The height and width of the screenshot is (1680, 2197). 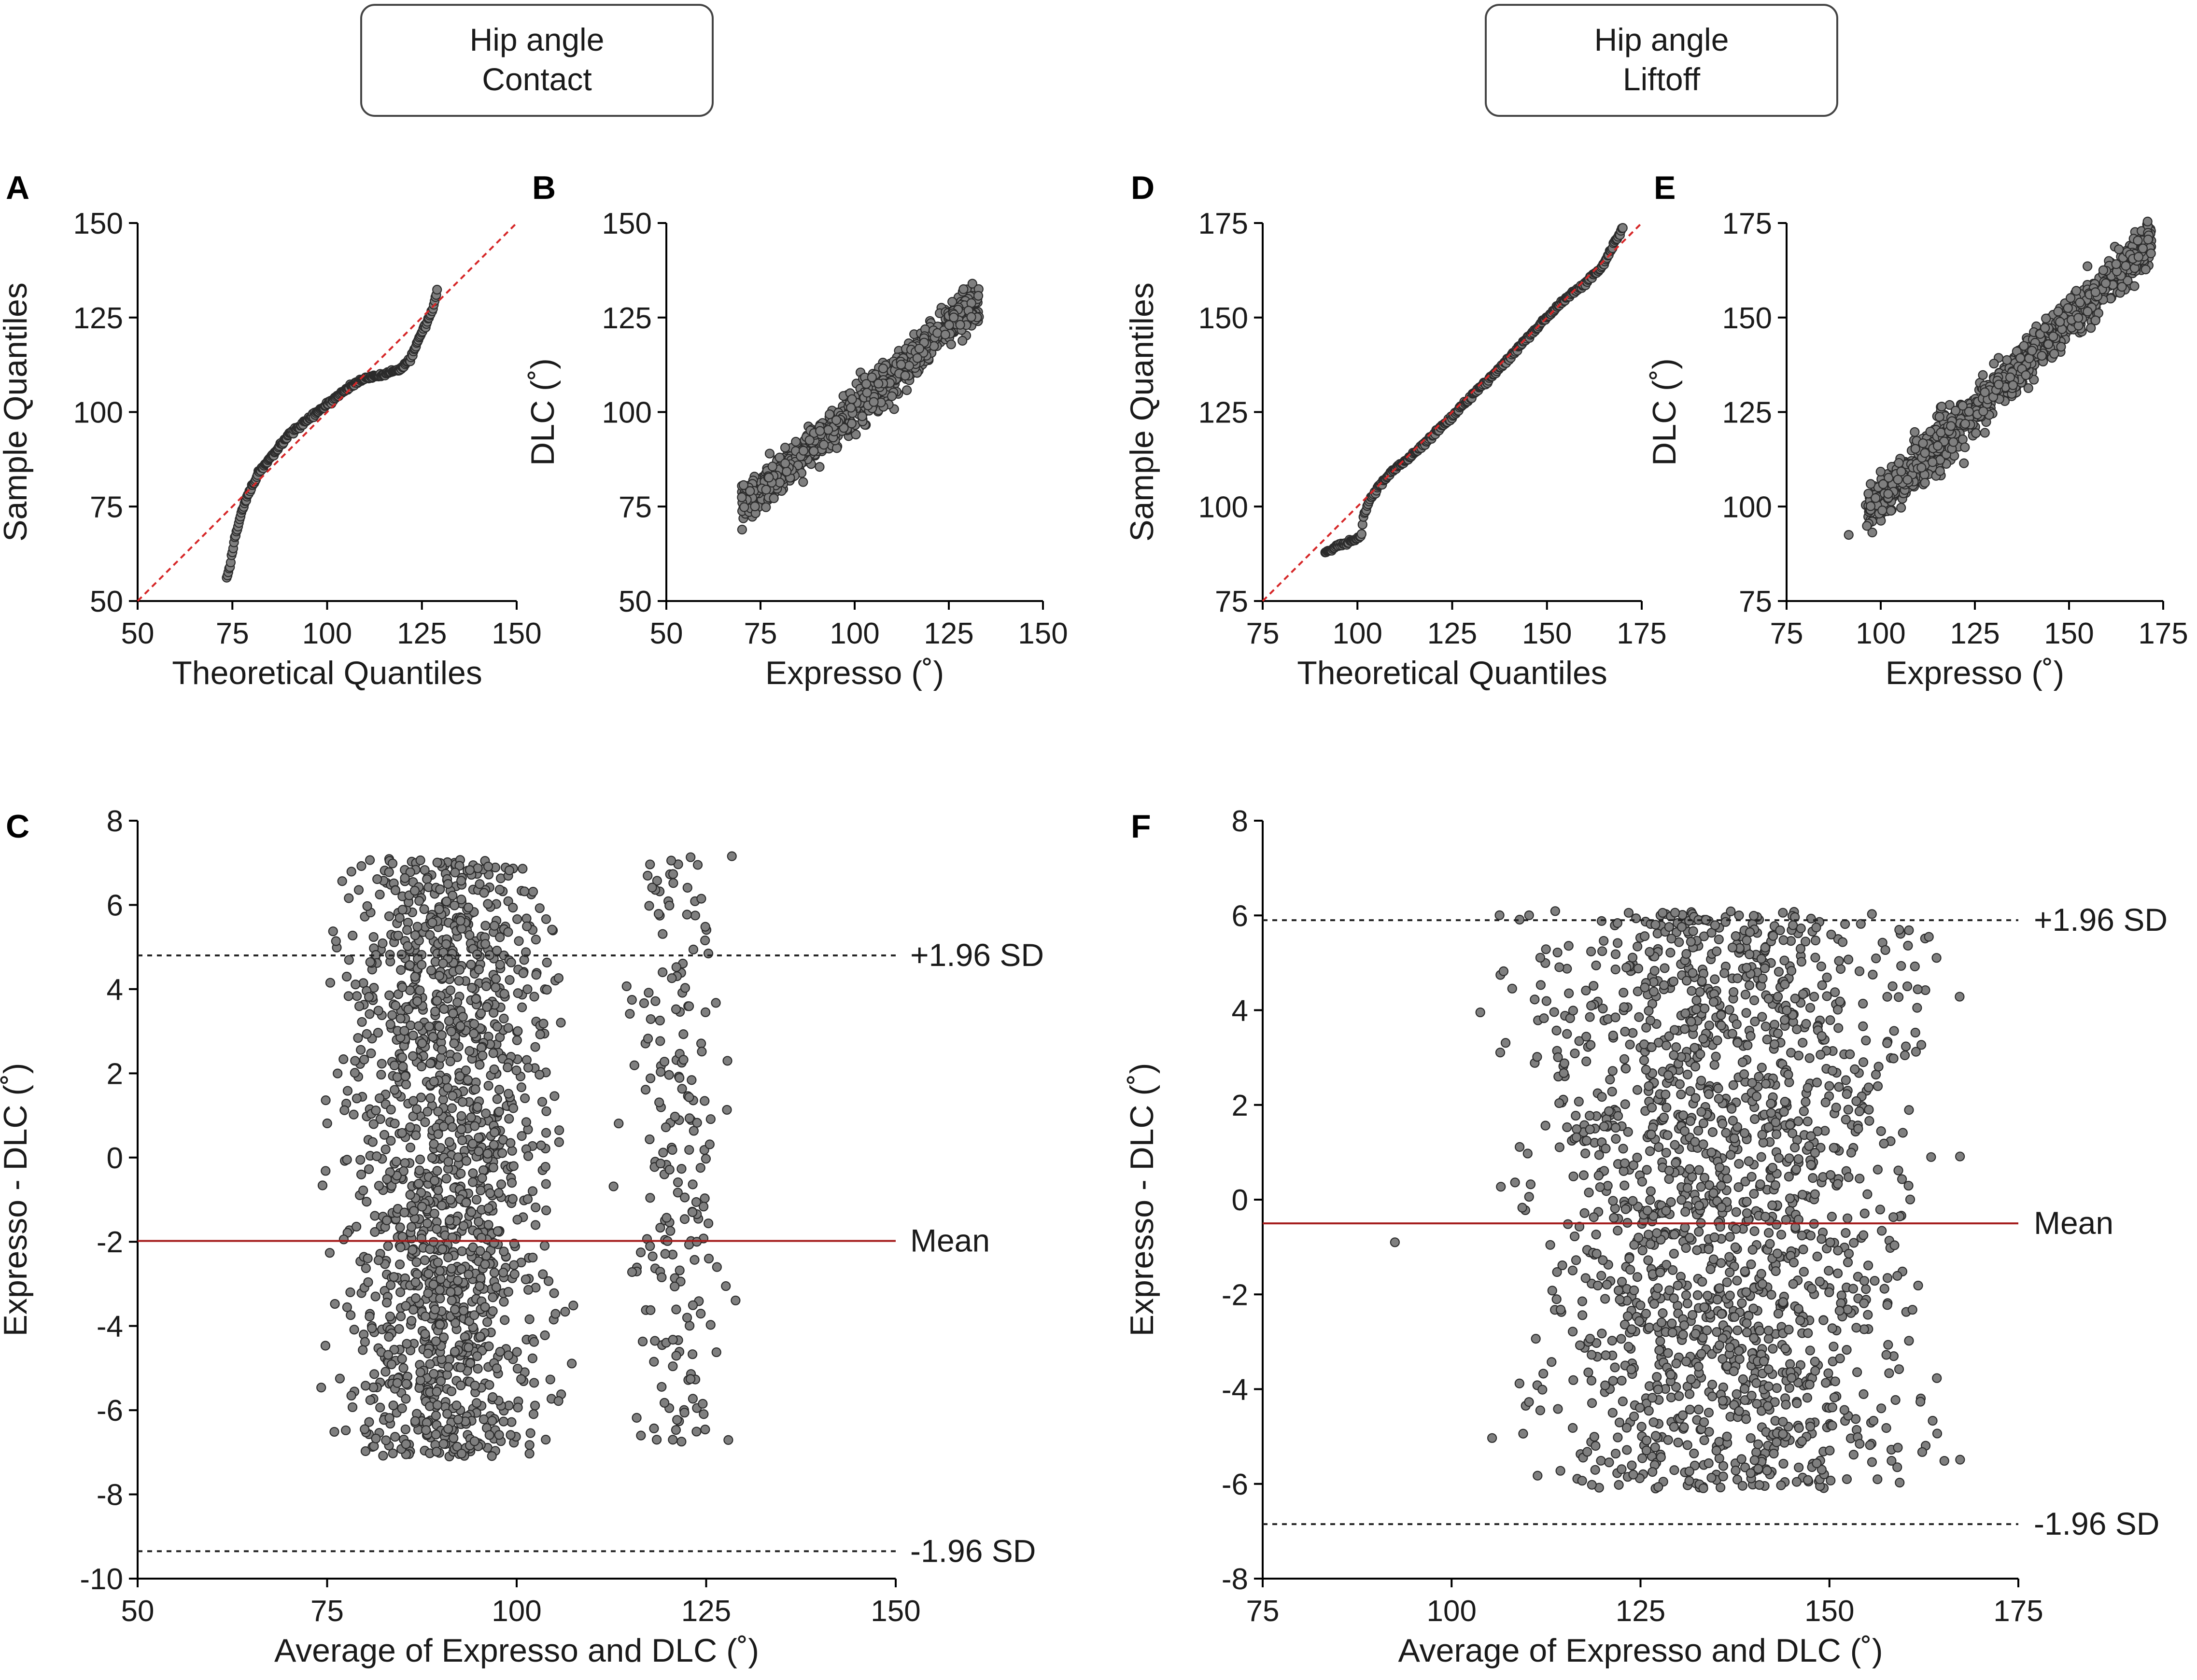 What do you see at coordinates (1223, 413) in the screenshot?
I see `y-tick-label: 125` at bounding box center [1223, 413].